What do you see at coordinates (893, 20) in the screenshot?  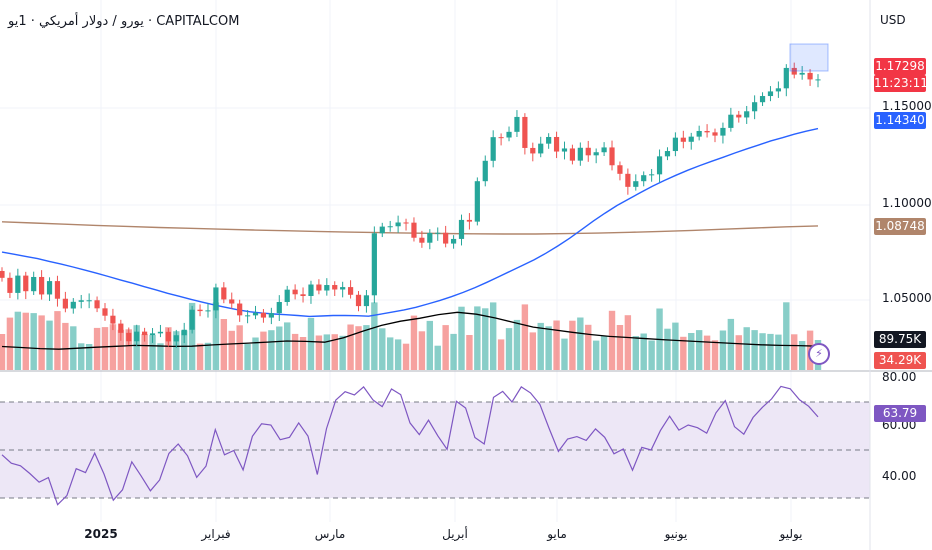 I see `currency-label: USD` at bounding box center [893, 20].